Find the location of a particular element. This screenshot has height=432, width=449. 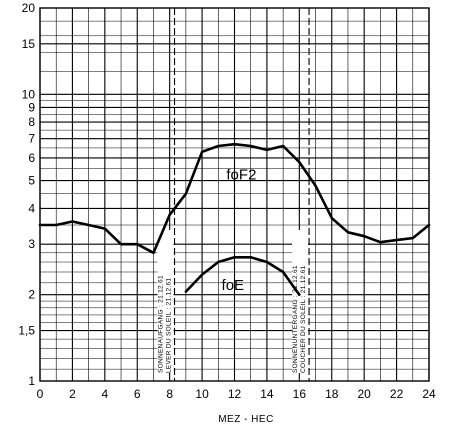

y-tick-label: 5 is located at coordinates (31, 181).